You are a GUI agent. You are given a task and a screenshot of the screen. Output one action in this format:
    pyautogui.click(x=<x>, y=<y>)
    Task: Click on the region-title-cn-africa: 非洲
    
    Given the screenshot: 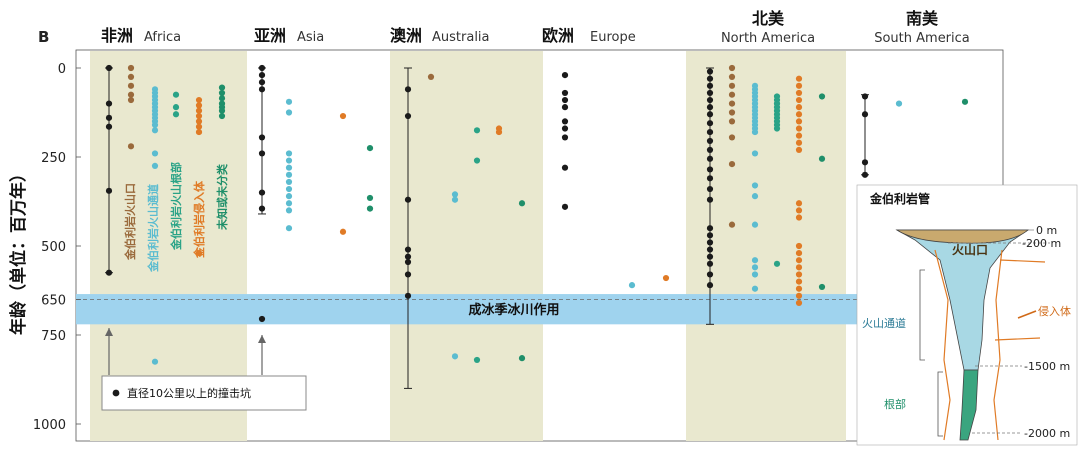 What is the action you would take?
    pyautogui.click(x=117, y=35)
    